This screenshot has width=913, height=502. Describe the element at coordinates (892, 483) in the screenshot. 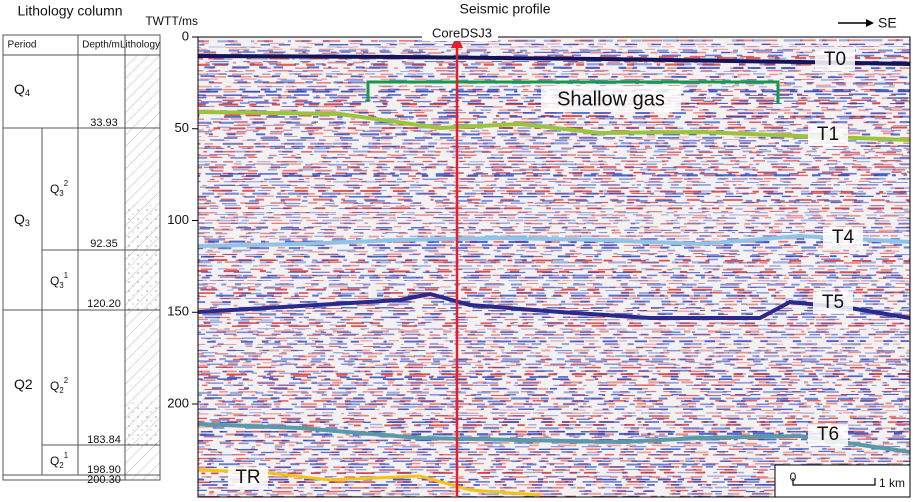

I see `scale-label: 1 km` at that location.